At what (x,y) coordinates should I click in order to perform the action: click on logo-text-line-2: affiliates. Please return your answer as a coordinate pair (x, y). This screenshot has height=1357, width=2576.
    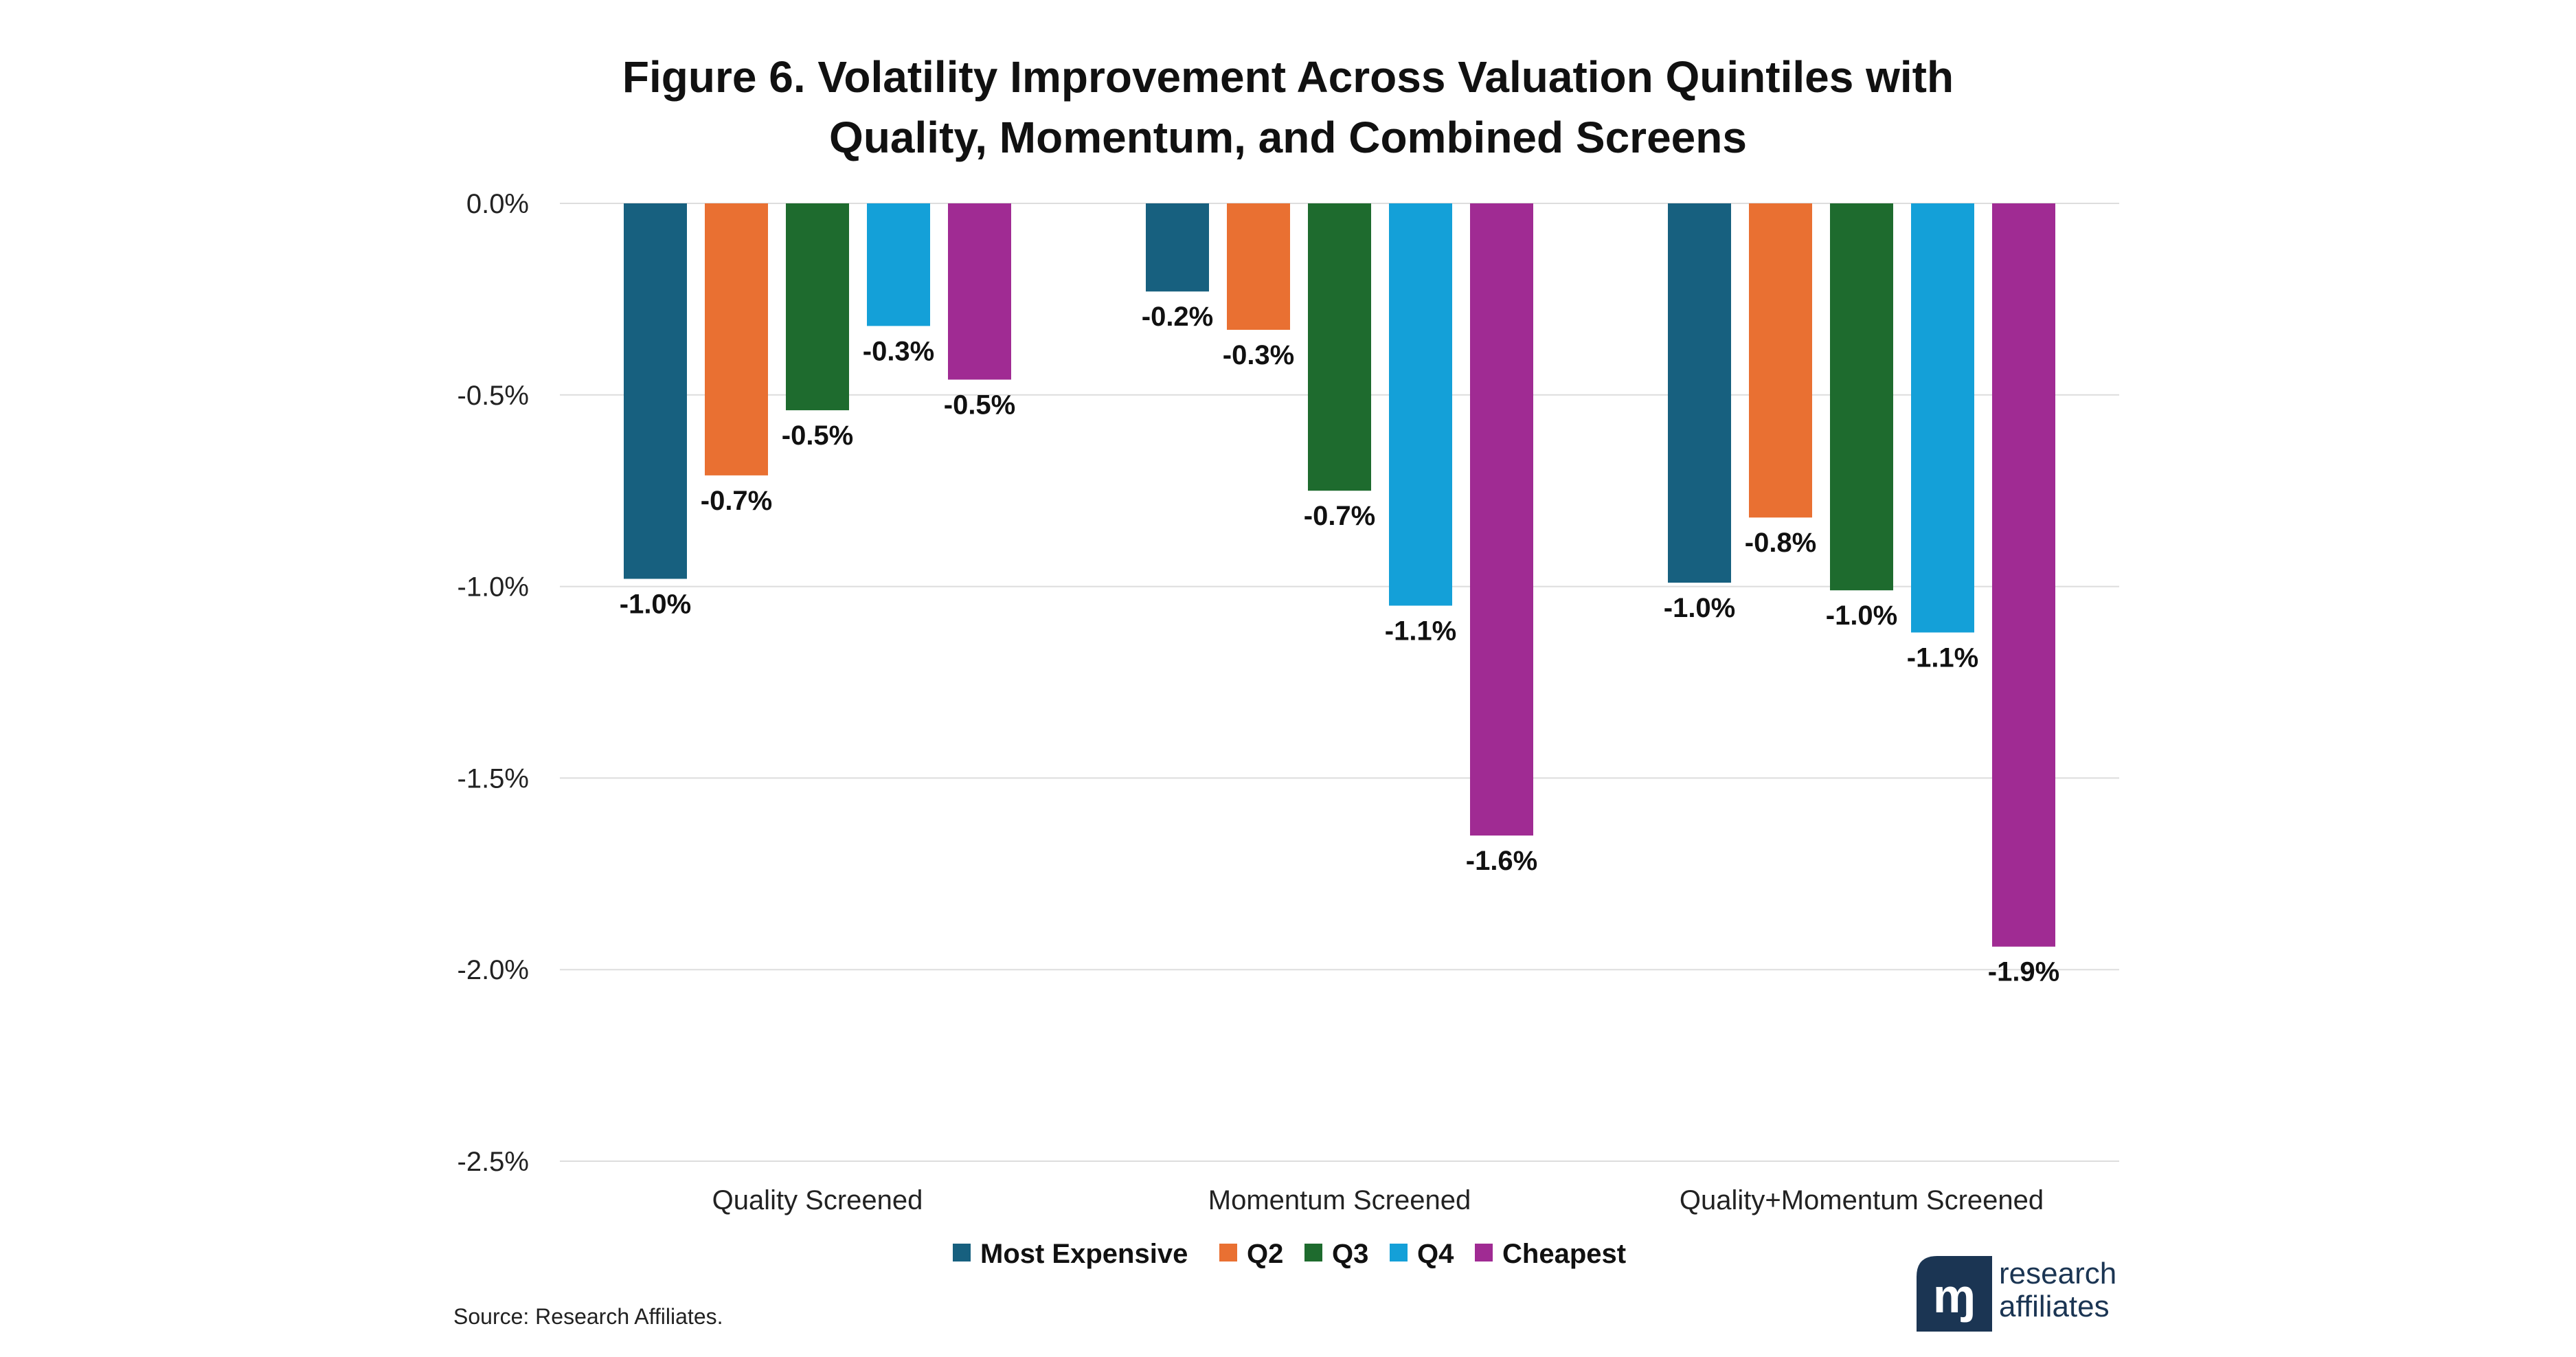
    Looking at the image, I should click on (2054, 1306).